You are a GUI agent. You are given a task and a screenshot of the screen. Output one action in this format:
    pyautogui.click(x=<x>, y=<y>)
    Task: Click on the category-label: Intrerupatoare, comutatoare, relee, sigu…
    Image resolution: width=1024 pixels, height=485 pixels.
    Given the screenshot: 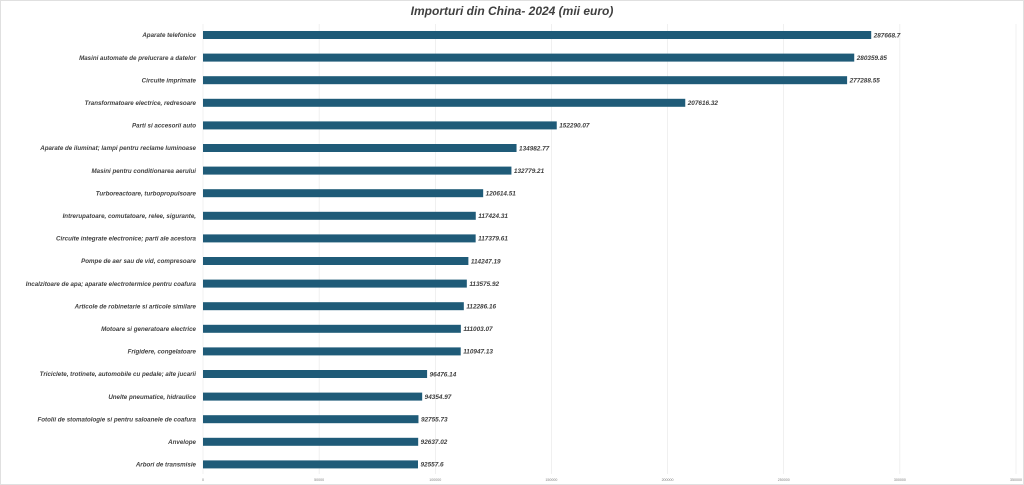 What is the action you would take?
    pyautogui.click(x=130, y=216)
    